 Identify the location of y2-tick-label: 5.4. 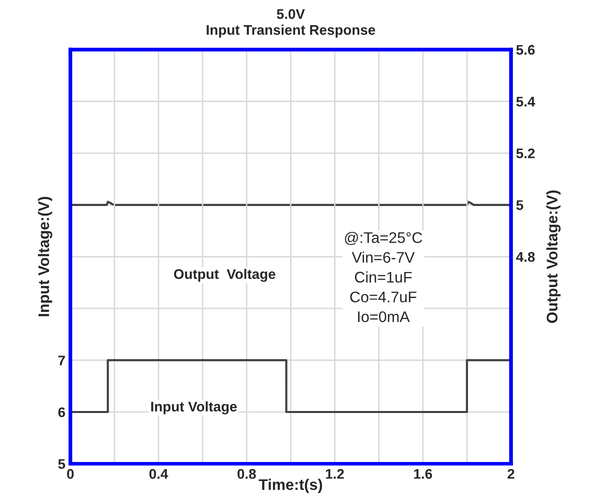
(526, 101).